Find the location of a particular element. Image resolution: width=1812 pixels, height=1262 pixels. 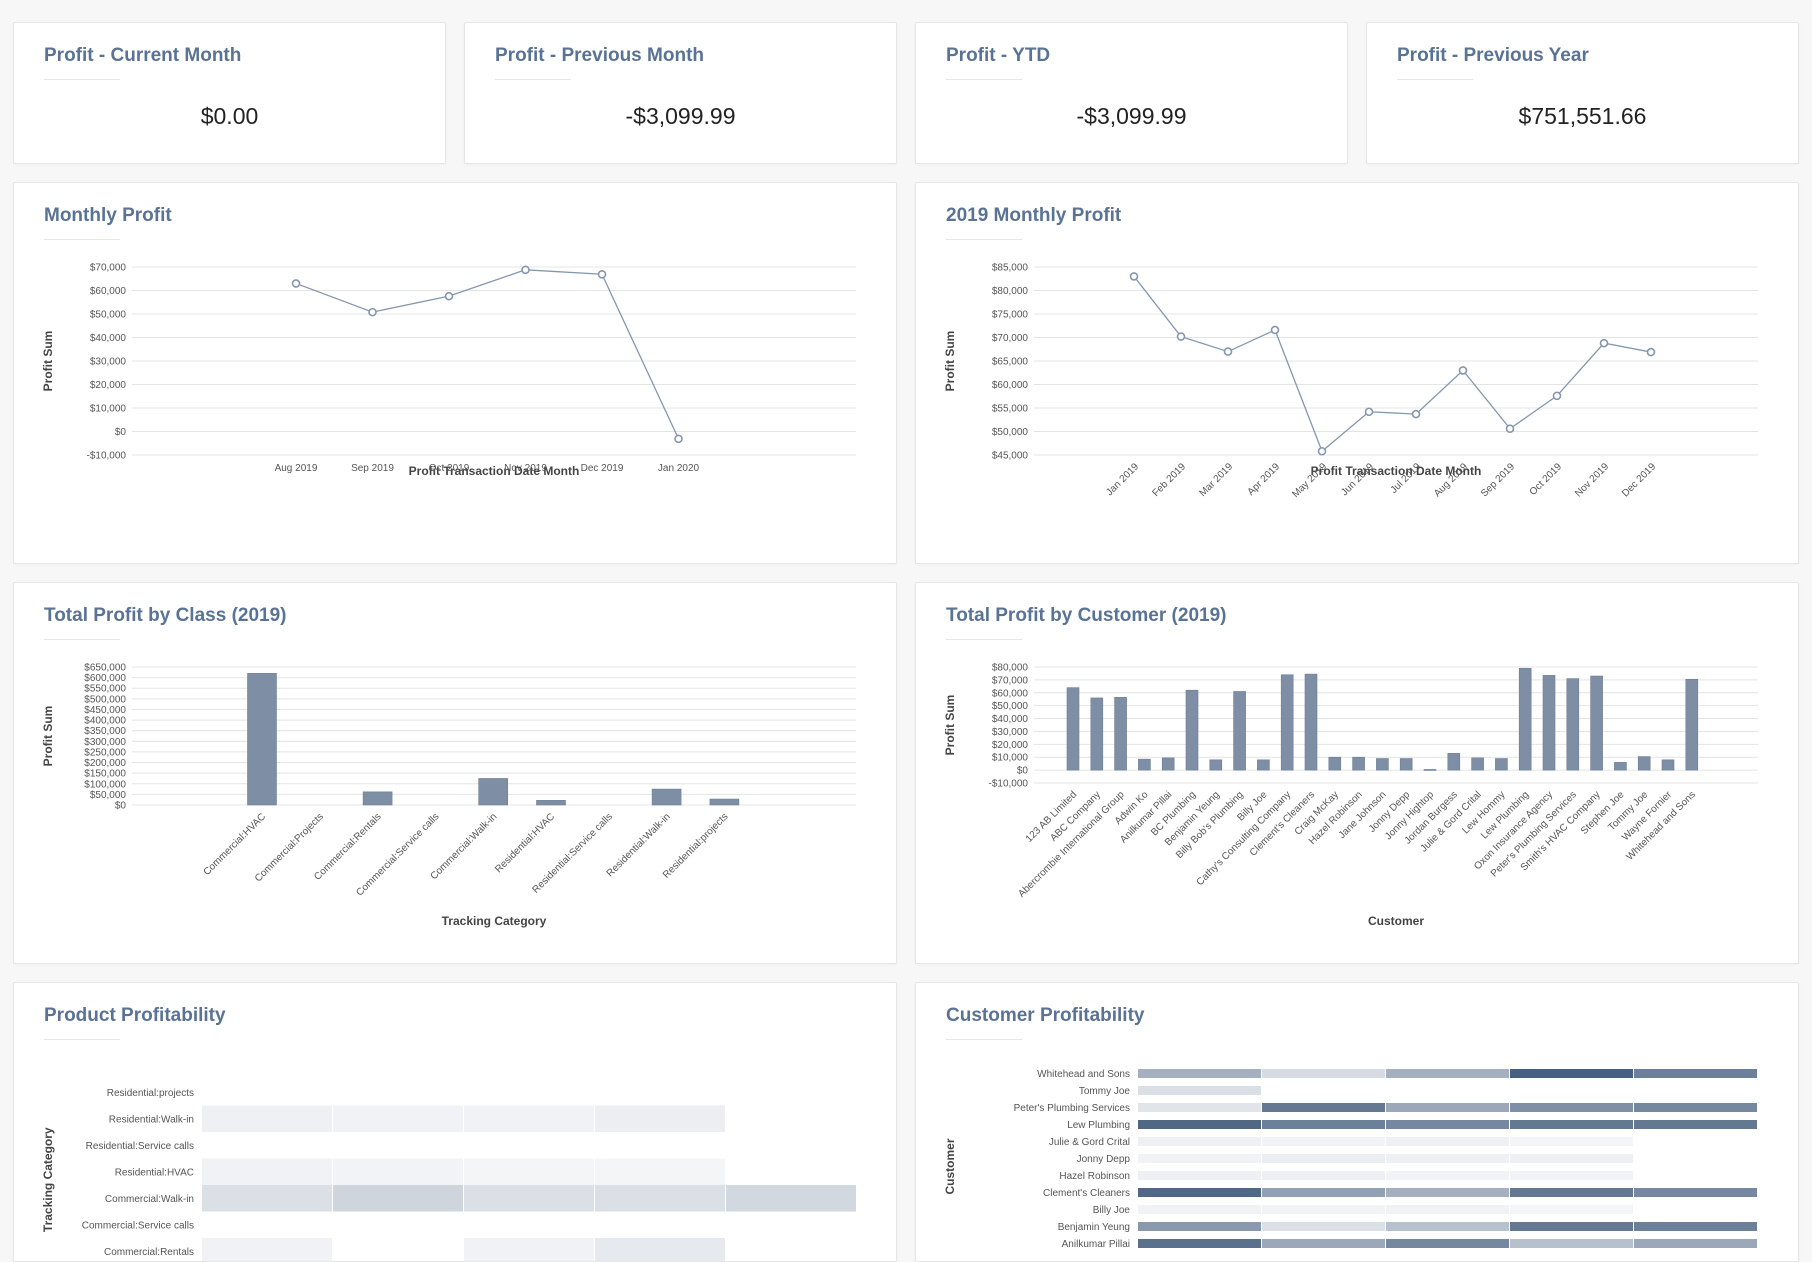

row-label: Hazel Robinson is located at coordinates (1094, 1176).